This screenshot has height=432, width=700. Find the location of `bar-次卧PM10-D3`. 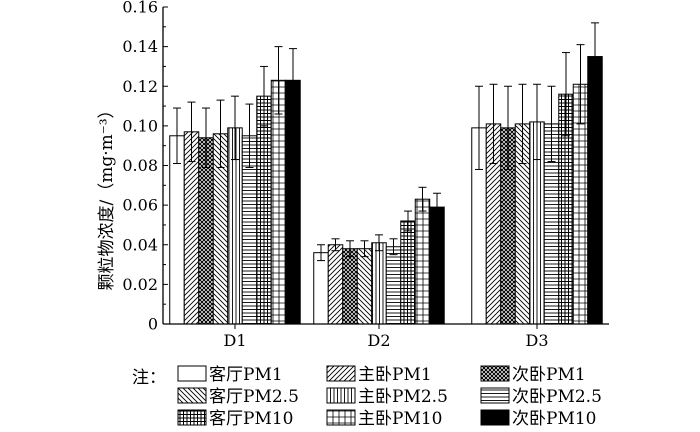

bar-次卧PM10-D3 is located at coordinates (595, 190).